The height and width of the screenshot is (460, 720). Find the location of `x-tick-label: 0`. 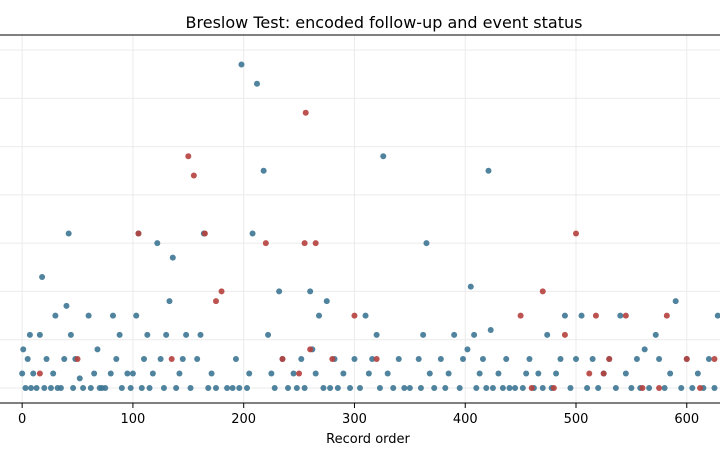

x-tick-label: 0 is located at coordinates (22, 419).